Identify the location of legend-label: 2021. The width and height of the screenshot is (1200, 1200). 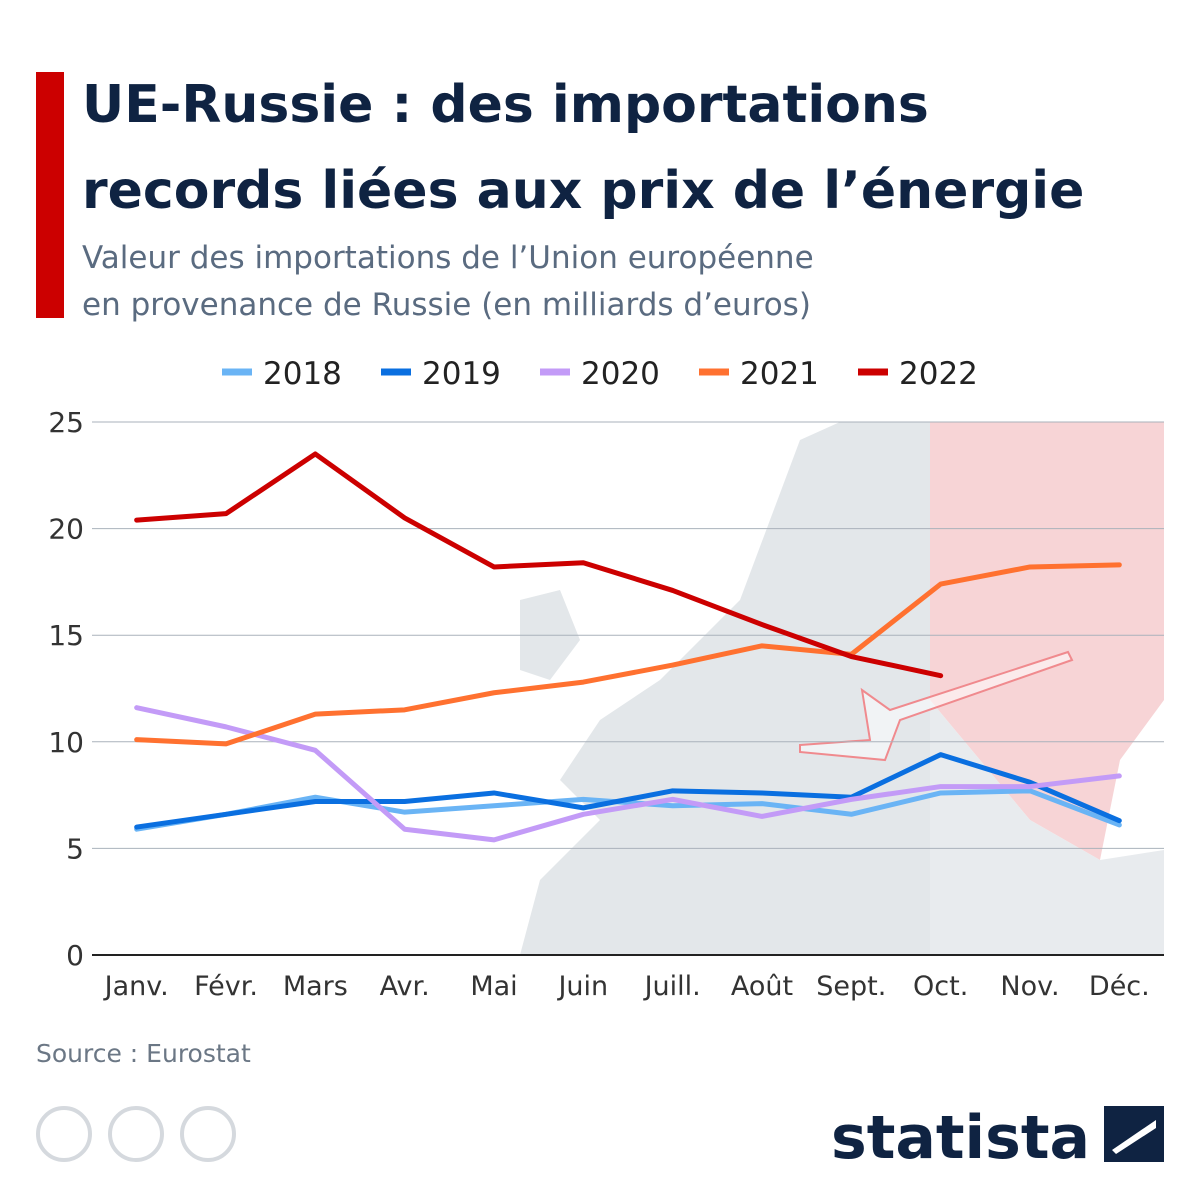
(779, 374).